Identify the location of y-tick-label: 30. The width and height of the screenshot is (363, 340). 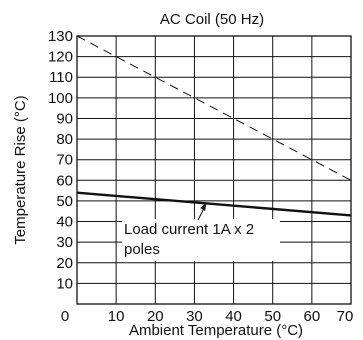
(64, 242).